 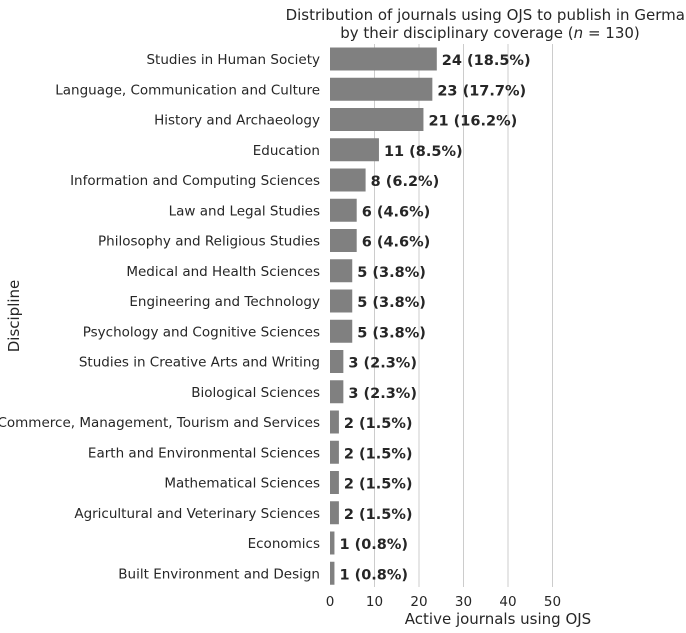 What do you see at coordinates (219, 574) in the screenshot?
I see `category-label-17: Built Environment and Design` at bounding box center [219, 574].